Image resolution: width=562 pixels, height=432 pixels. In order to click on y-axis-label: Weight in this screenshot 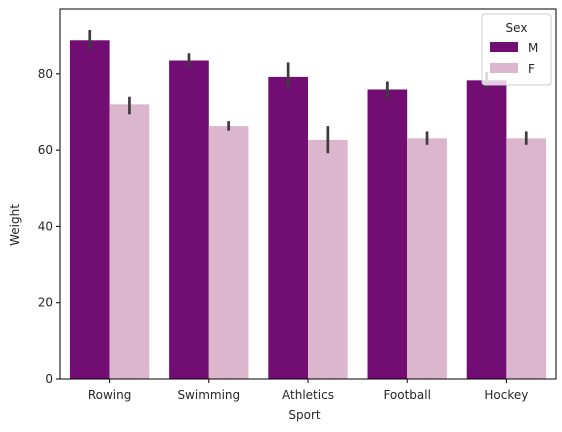, I will do `click(15, 225)`.